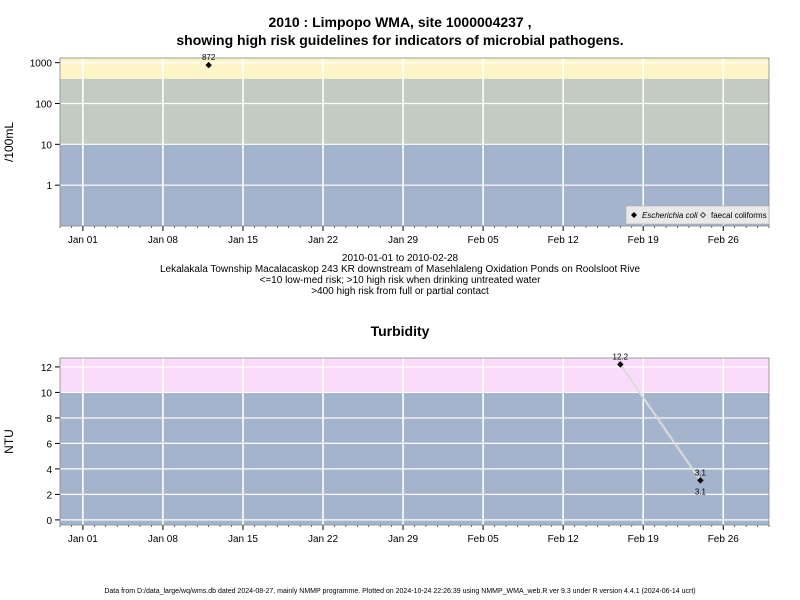 Image resolution: width=800 pixels, height=600 pixels. What do you see at coordinates (701, 472) in the screenshot?
I see `data-label: 3.1` at bounding box center [701, 472].